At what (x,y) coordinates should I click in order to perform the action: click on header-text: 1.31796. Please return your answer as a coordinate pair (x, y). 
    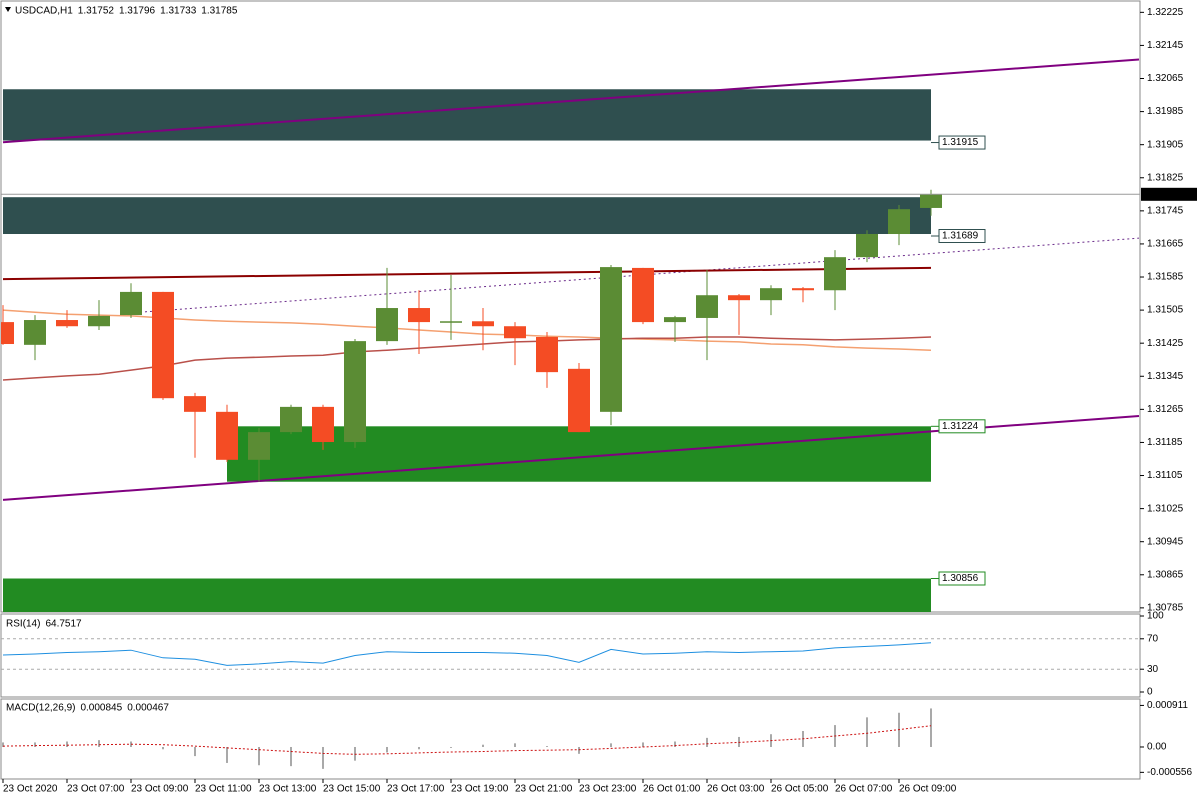
    Looking at the image, I should click on (137, 11).